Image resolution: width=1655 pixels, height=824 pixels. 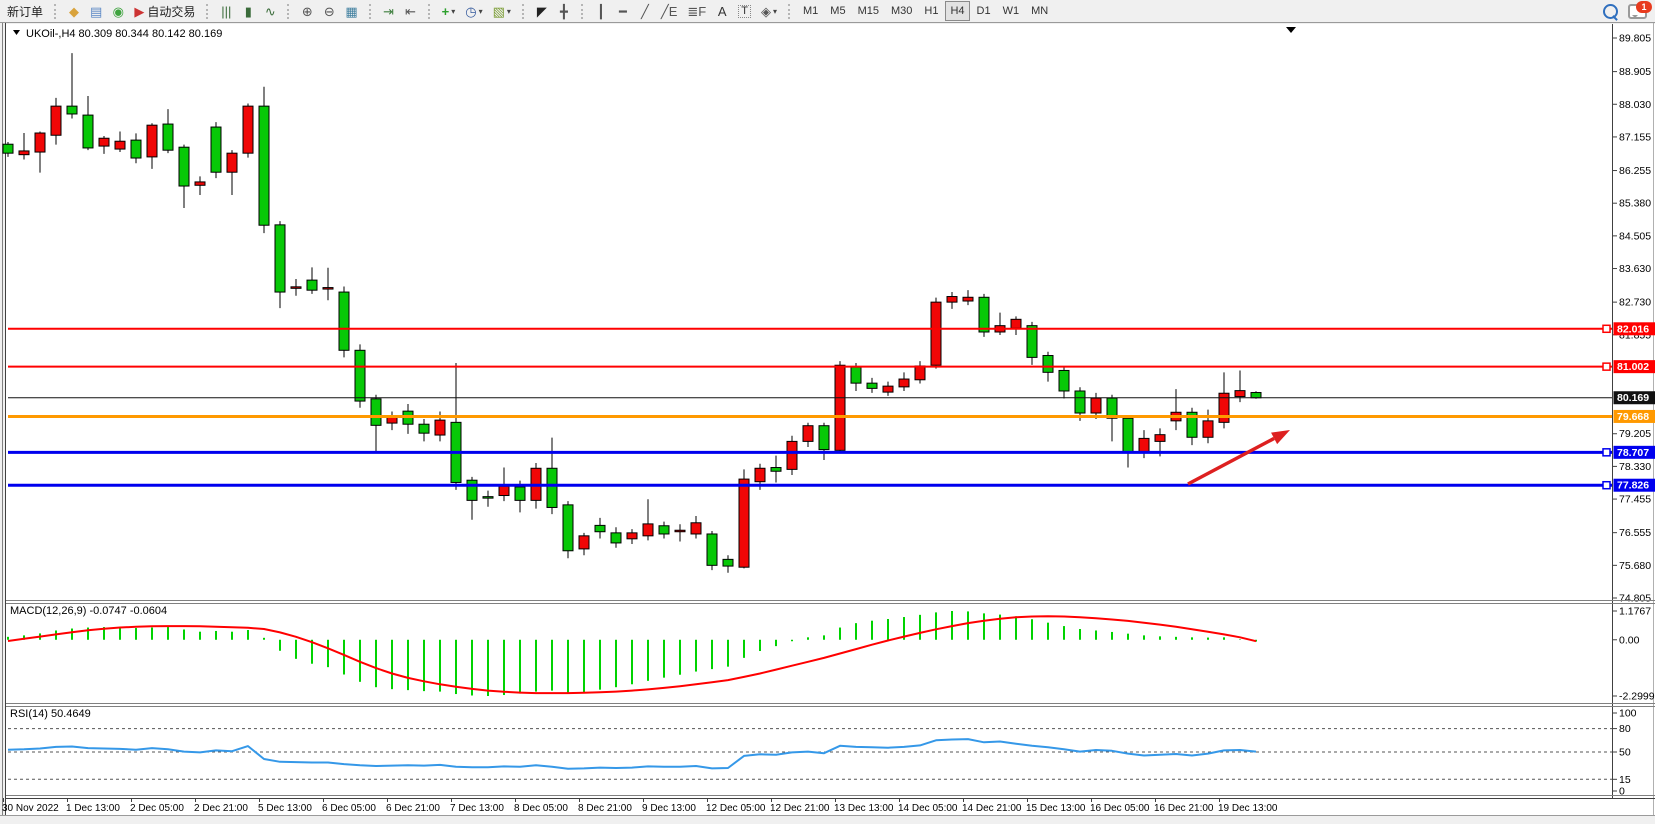 I want to click on new-chart-icon: + ▾, so click(x=449, y=11).